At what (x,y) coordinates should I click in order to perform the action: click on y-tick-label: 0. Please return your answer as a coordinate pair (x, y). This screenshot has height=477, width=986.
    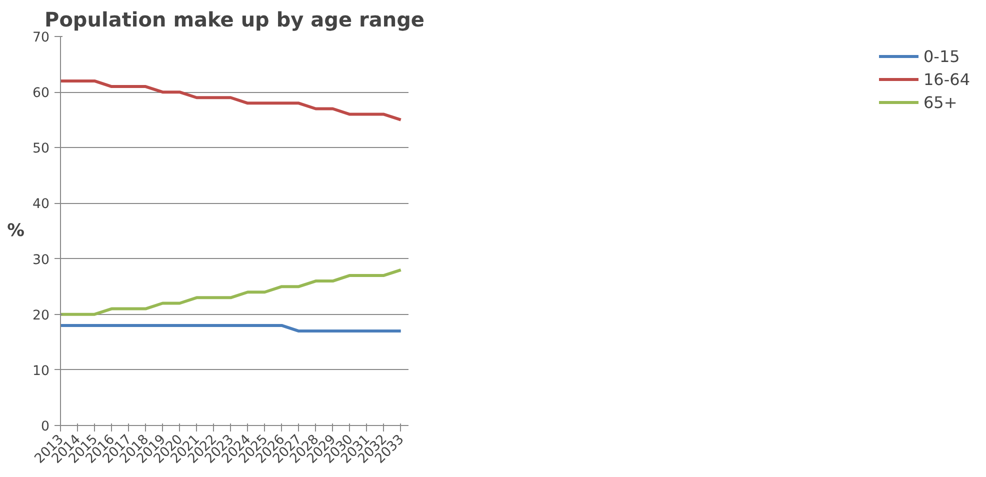
    Looking at the image, I should click on (45, 427).